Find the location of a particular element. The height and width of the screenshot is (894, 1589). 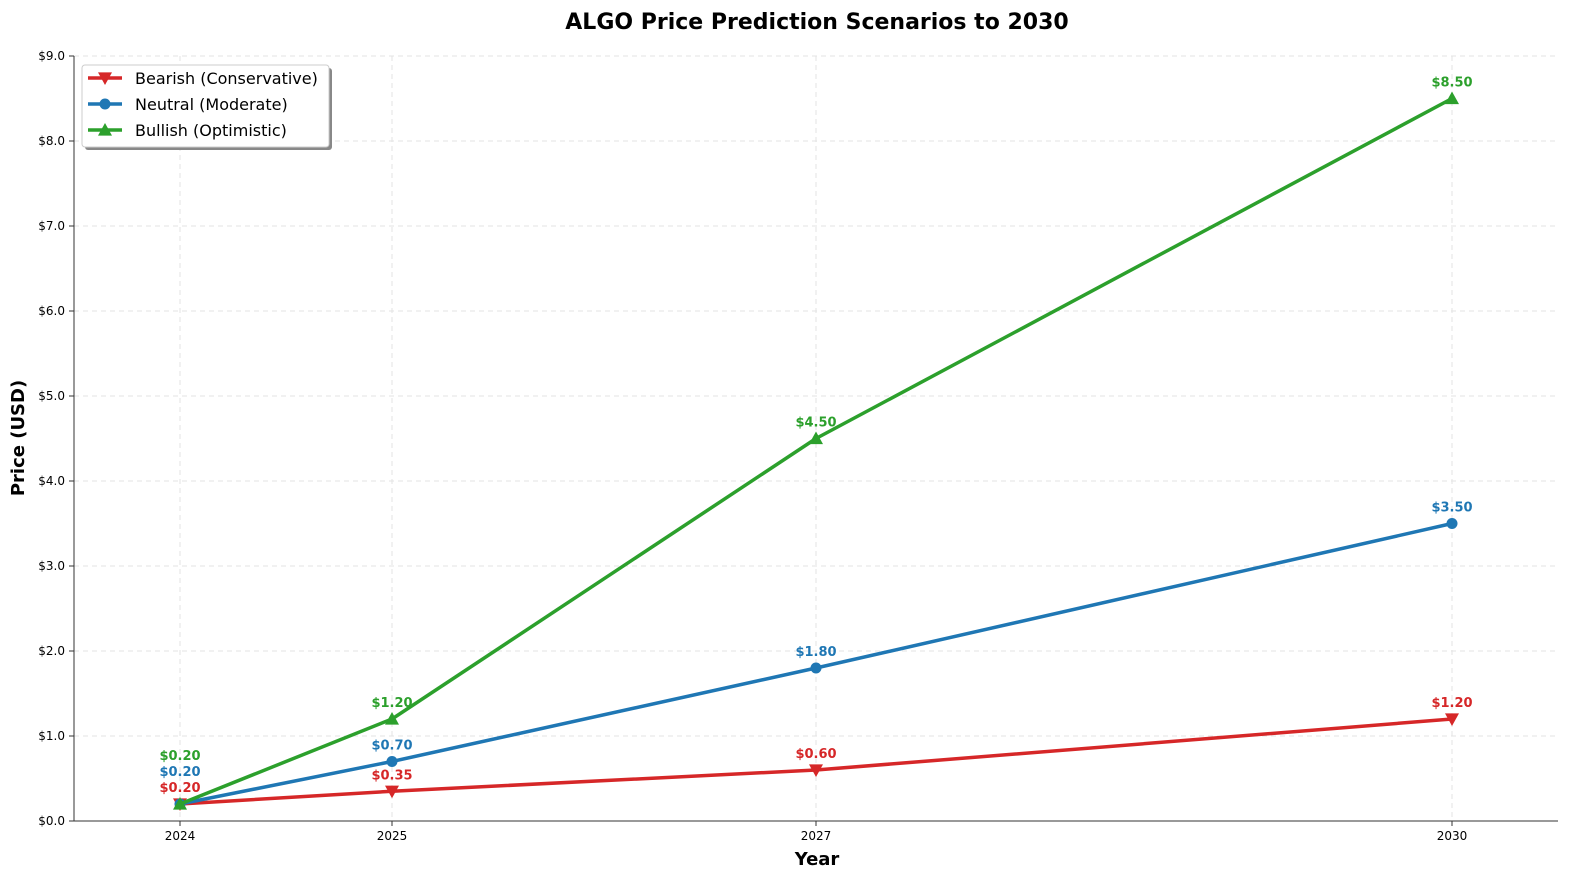

x-axis-label: Year is located at coordinates (817, 859).